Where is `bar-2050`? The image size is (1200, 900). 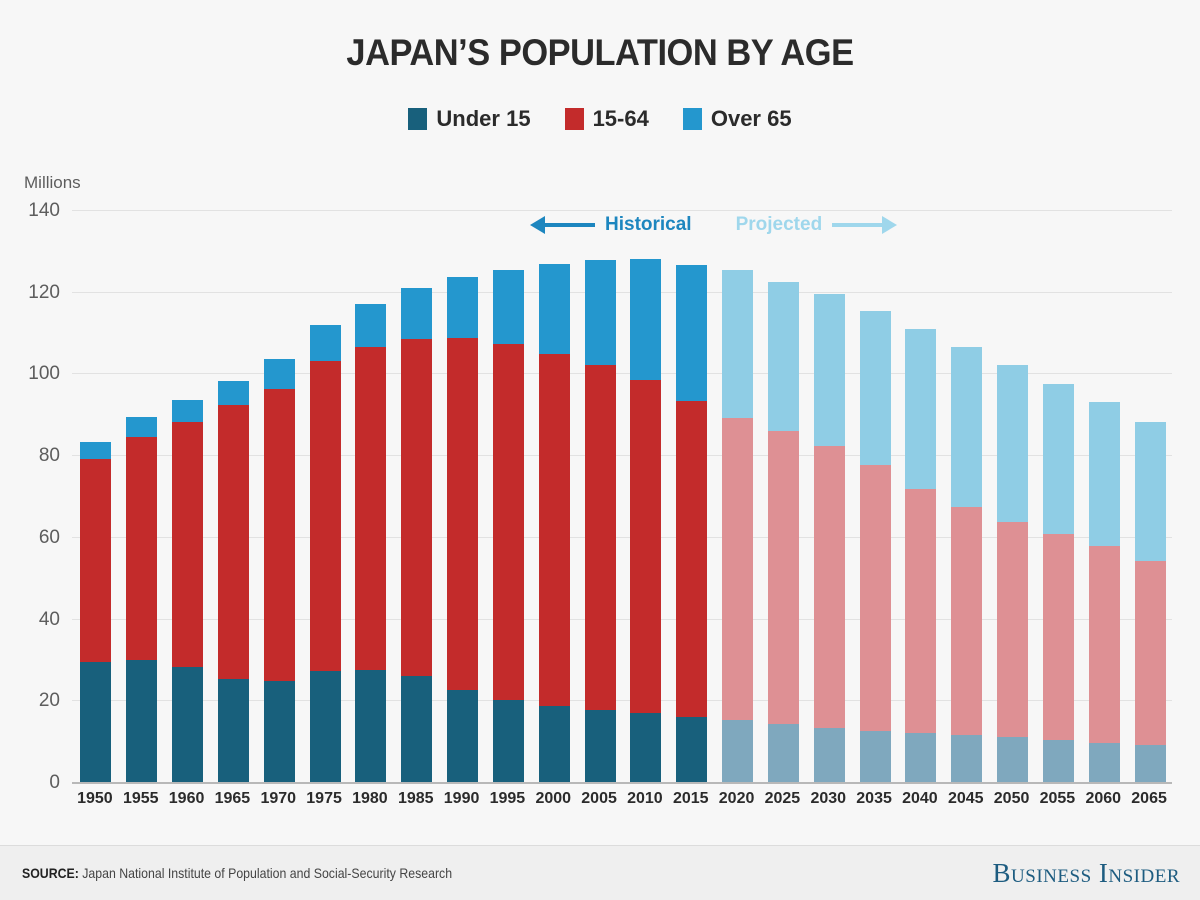
bar-2050 is located at coordinates (1013, 573).